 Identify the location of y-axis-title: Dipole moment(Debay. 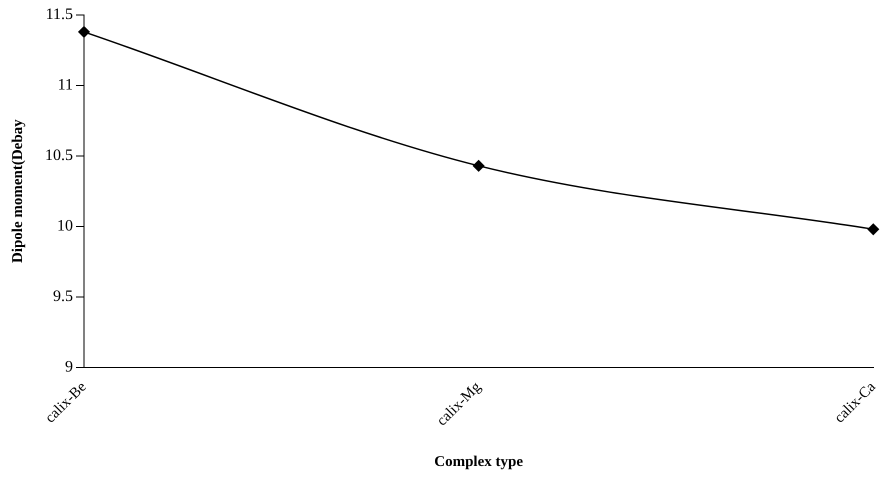
(18, 191).